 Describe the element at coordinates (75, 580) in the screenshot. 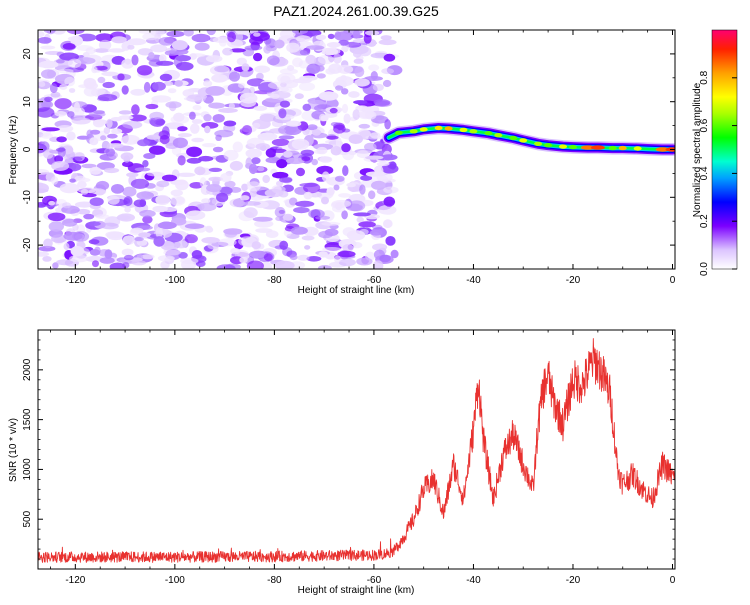

I see `x-tick-label: -120` at that location.